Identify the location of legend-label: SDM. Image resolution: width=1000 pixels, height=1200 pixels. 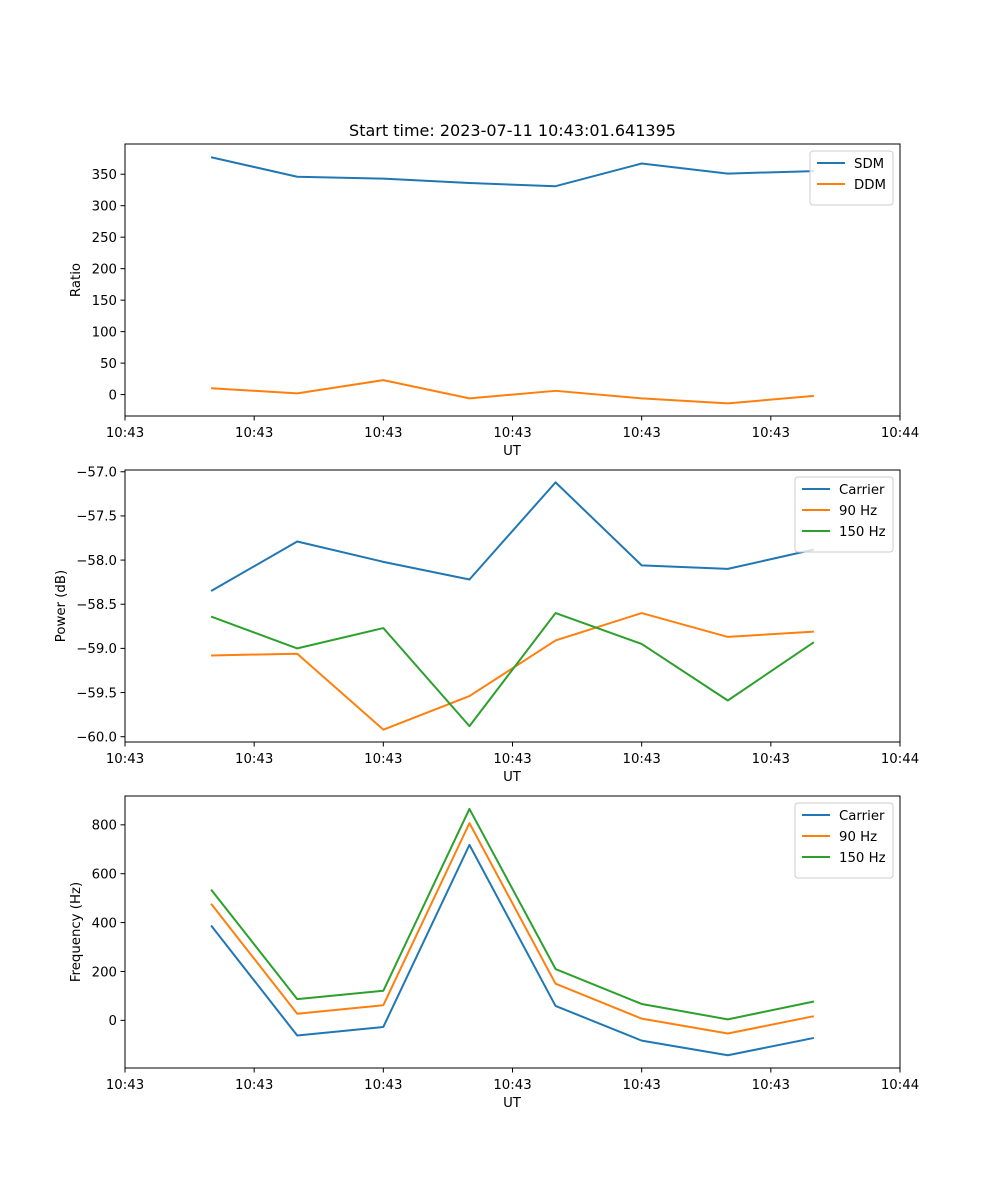
(869, 164).